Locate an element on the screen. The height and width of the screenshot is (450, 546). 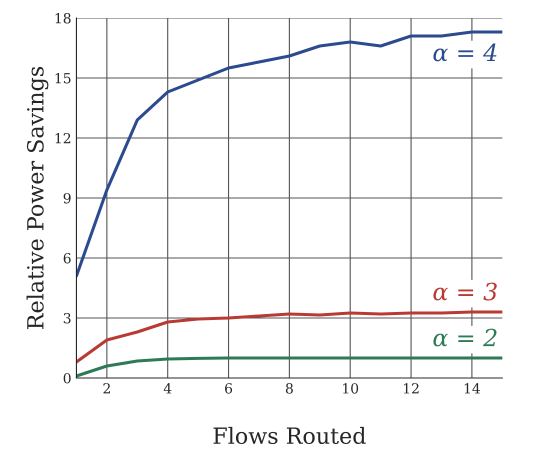
x-tick-label: 10 is located at coordinates (350, 388).